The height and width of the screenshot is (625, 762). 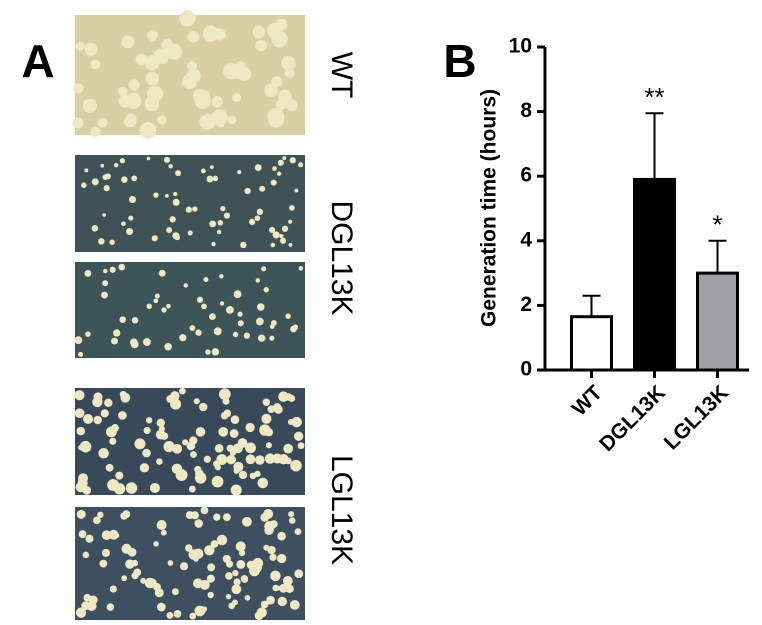 I want to click on significance-label: **, so click(x=654, y=97).